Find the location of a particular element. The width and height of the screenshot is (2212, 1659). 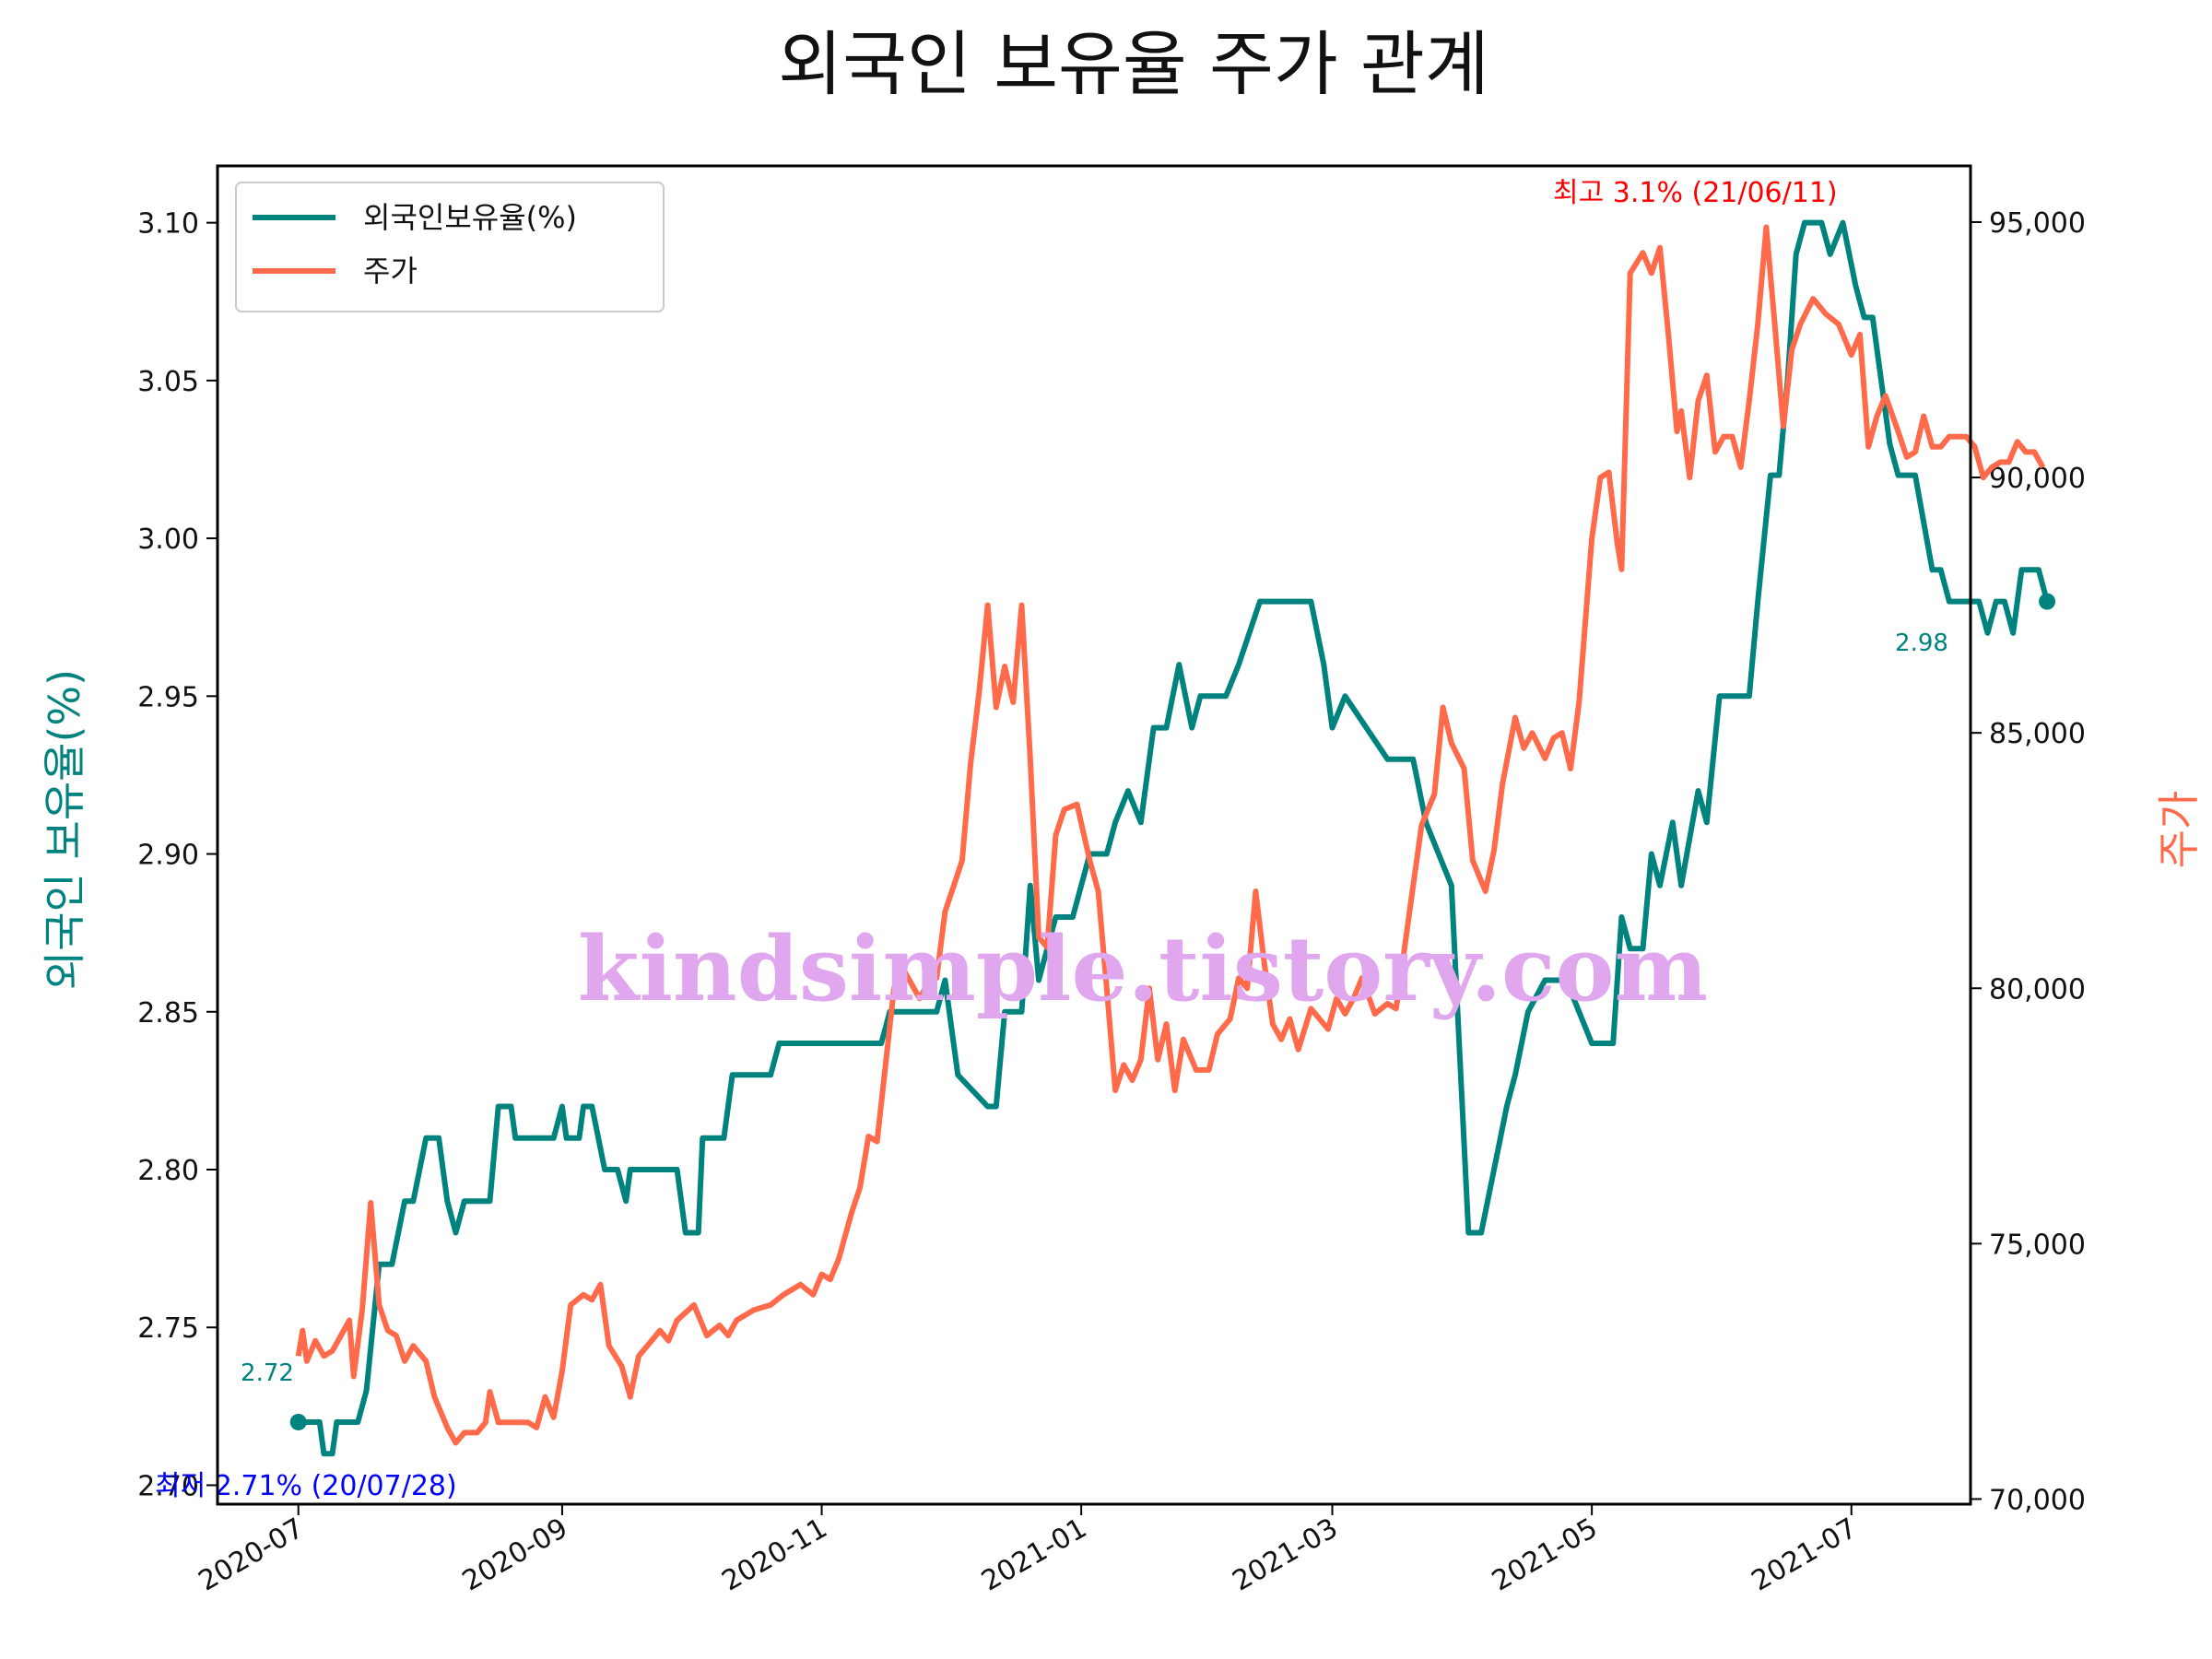

y-right-tick-label: 85,000 is located at coordinates (2037, 734).